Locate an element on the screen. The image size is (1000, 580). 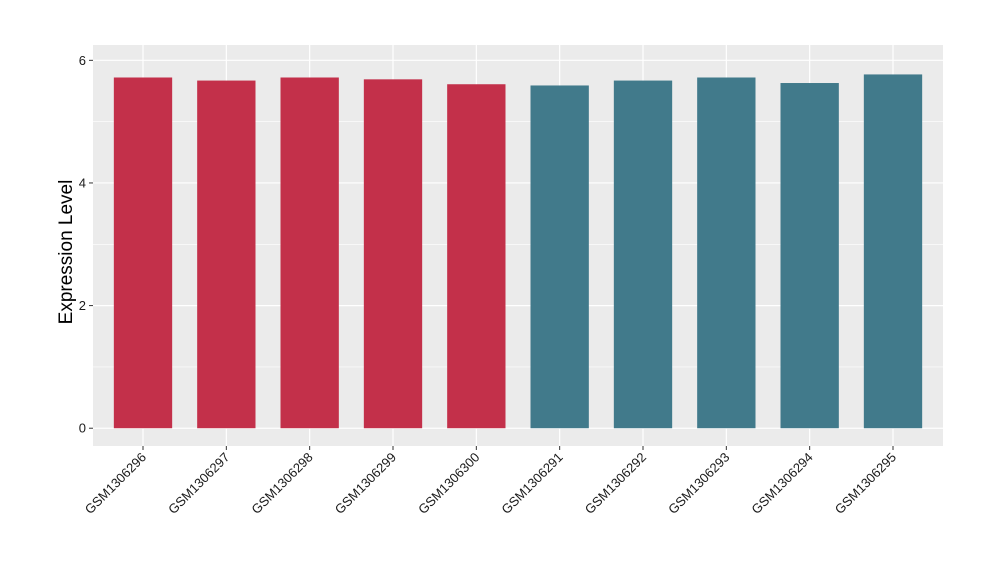
bar-GSM1306296 is located at coordinates (143, 253).